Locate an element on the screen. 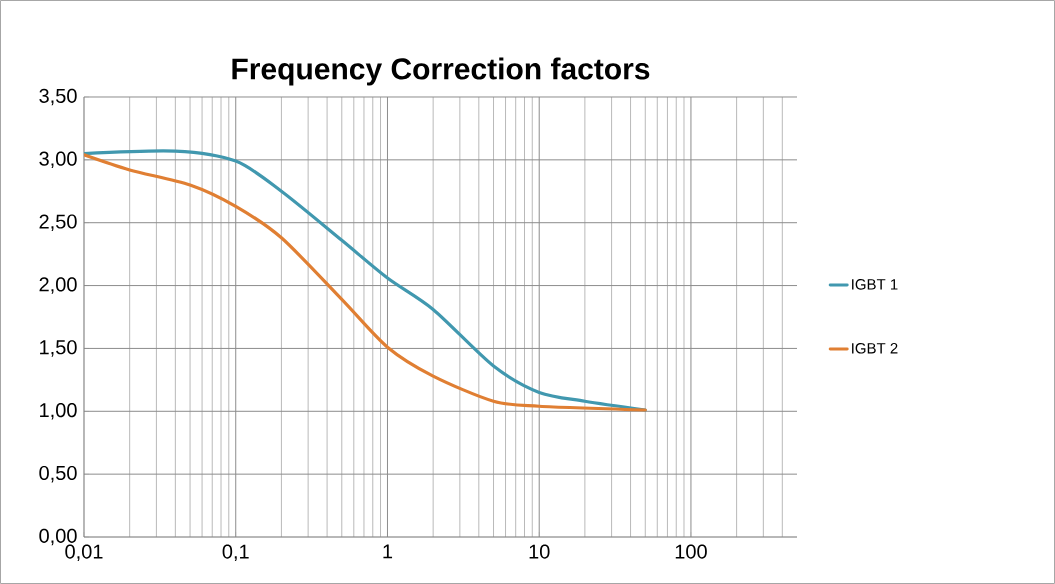 The image size is (1055, 584). x-tick-label: 100 is located at coordinates (691, 551).